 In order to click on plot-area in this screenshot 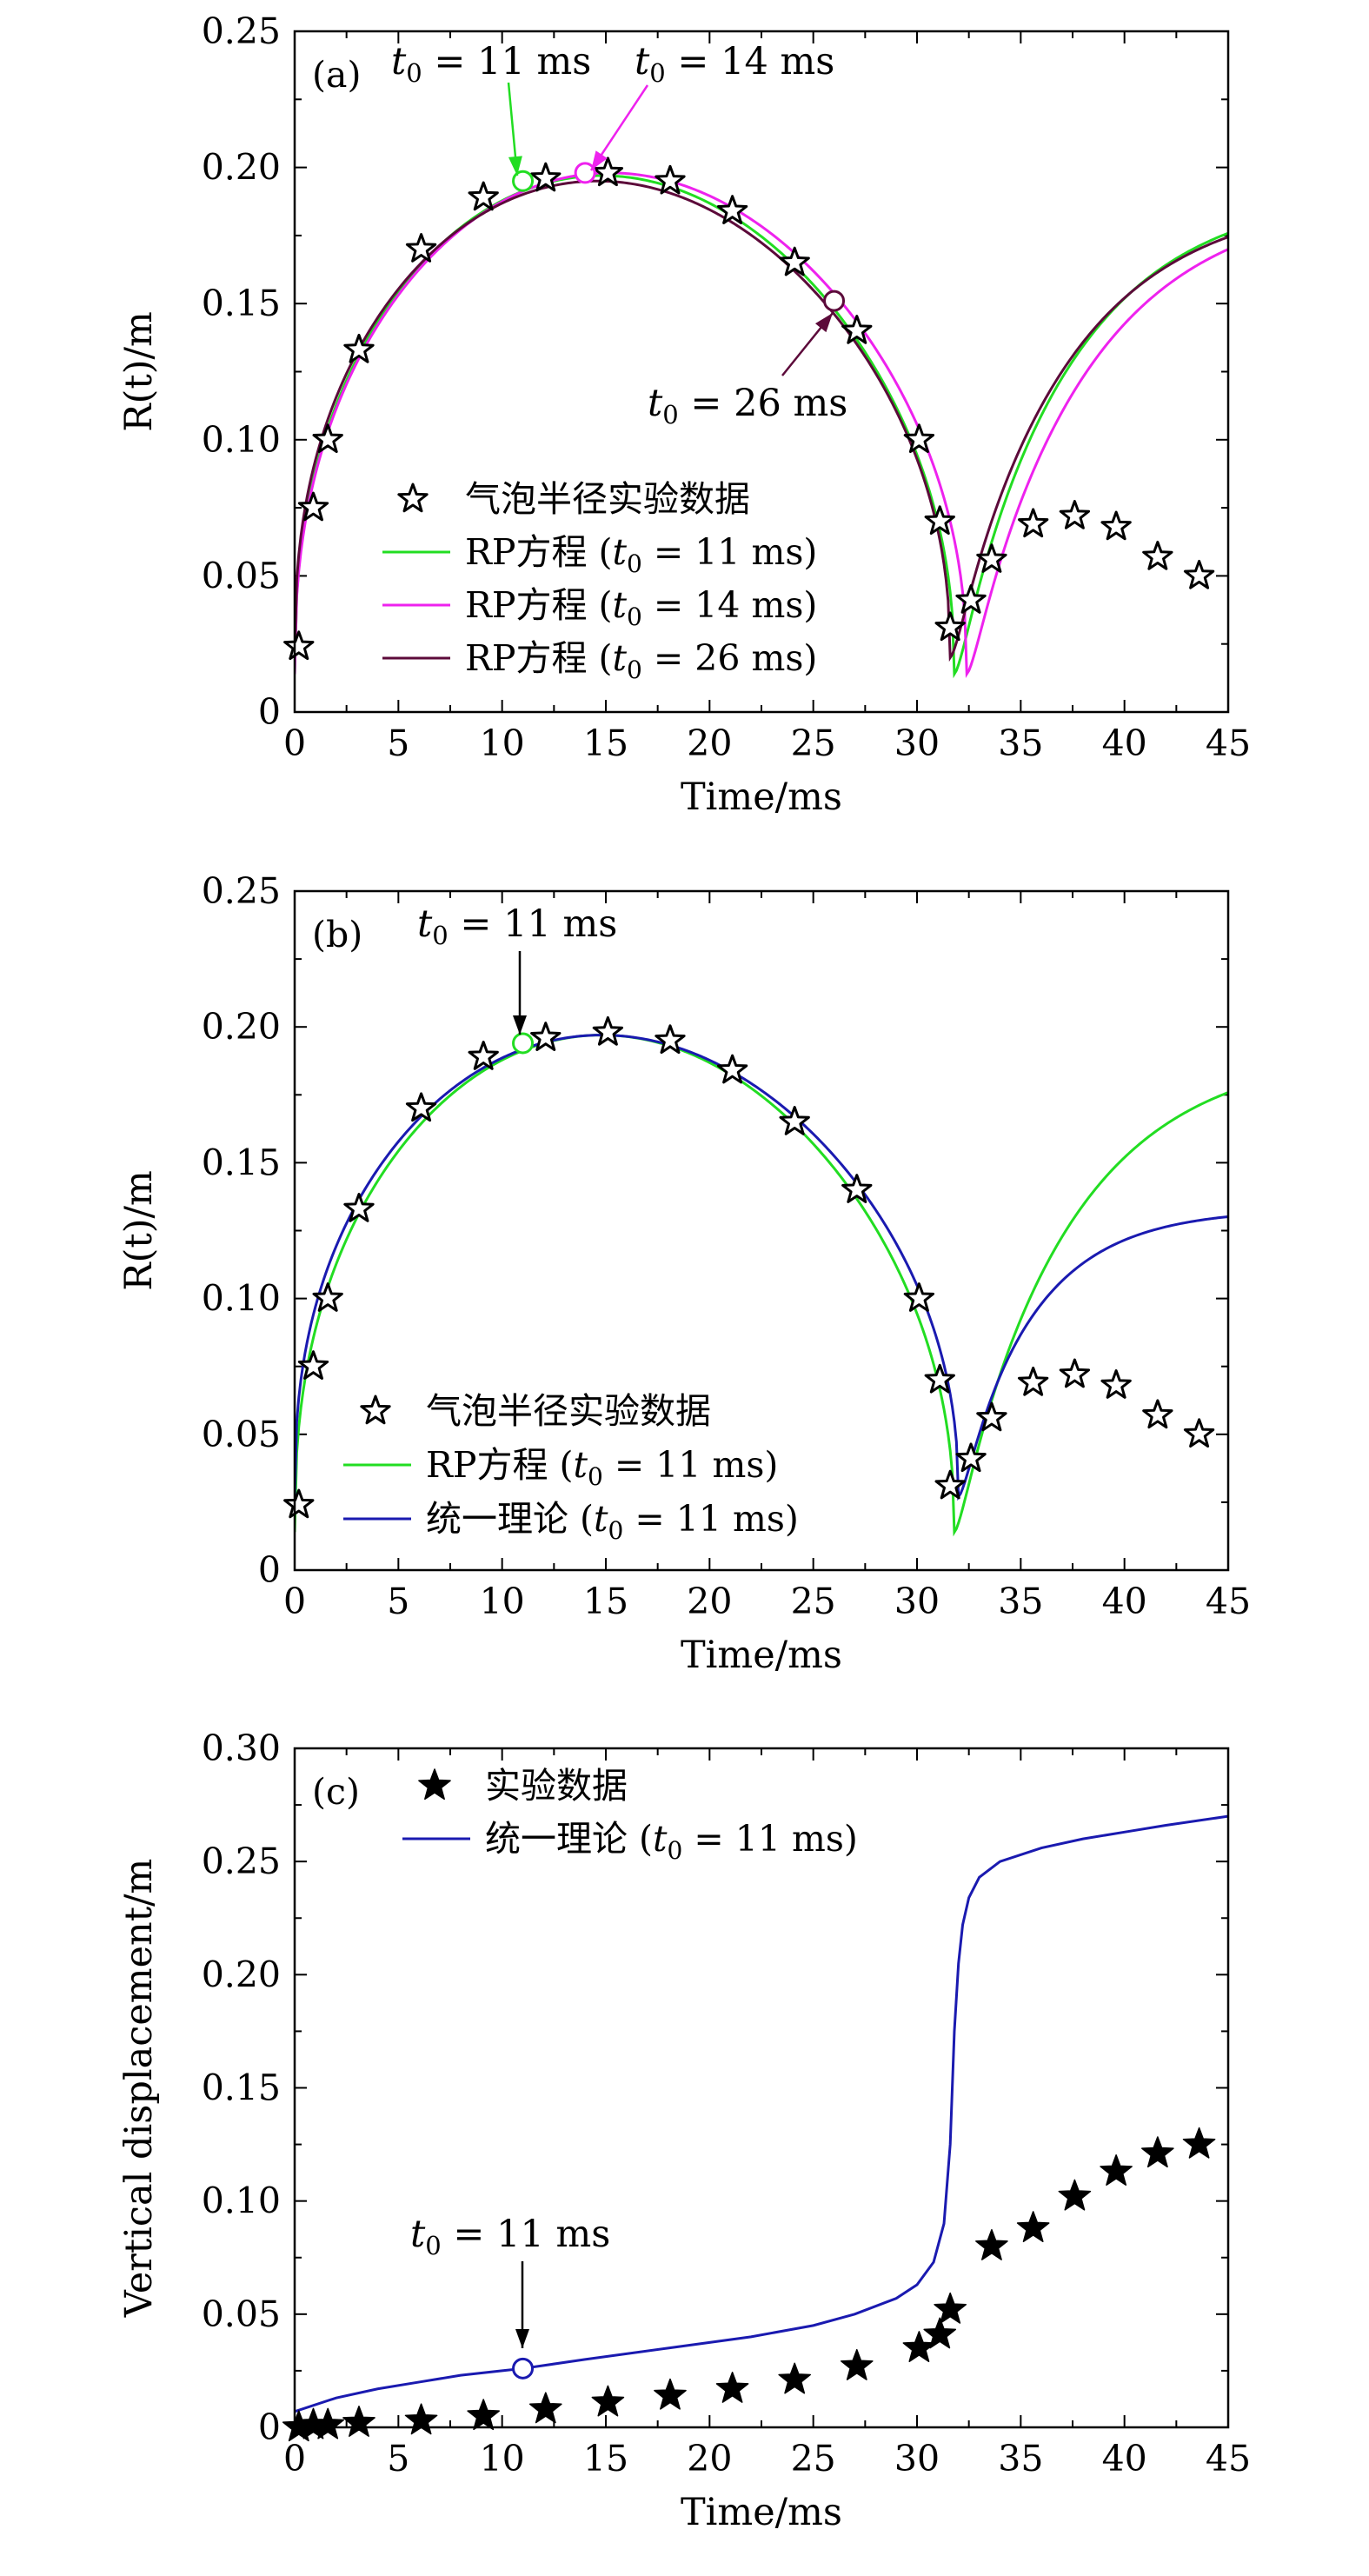, I will do `click(762, 425)`.